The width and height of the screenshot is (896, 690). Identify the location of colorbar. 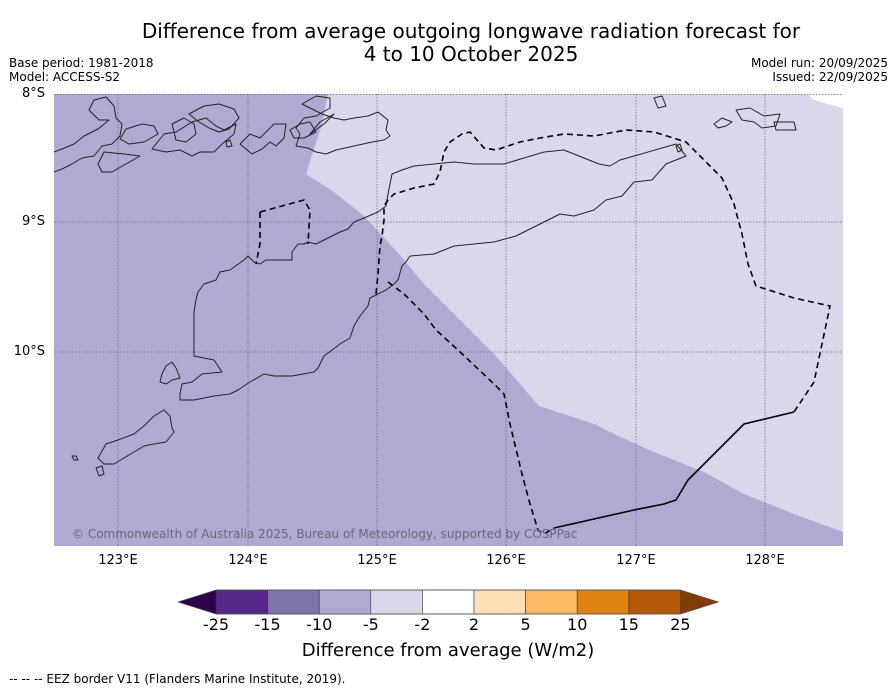
(449, 602).